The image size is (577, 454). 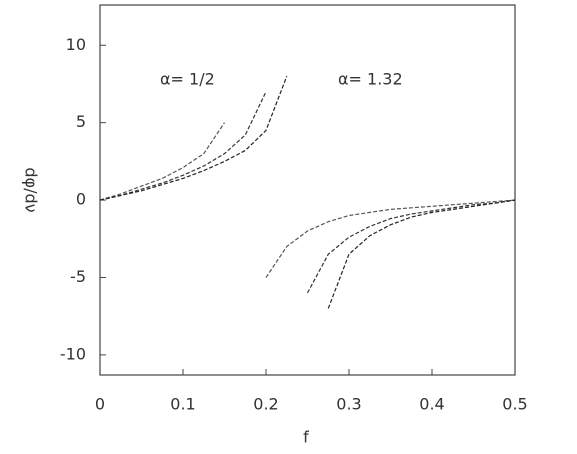 I want to click on y-tick-label: 0, so click(x=81, y=199).